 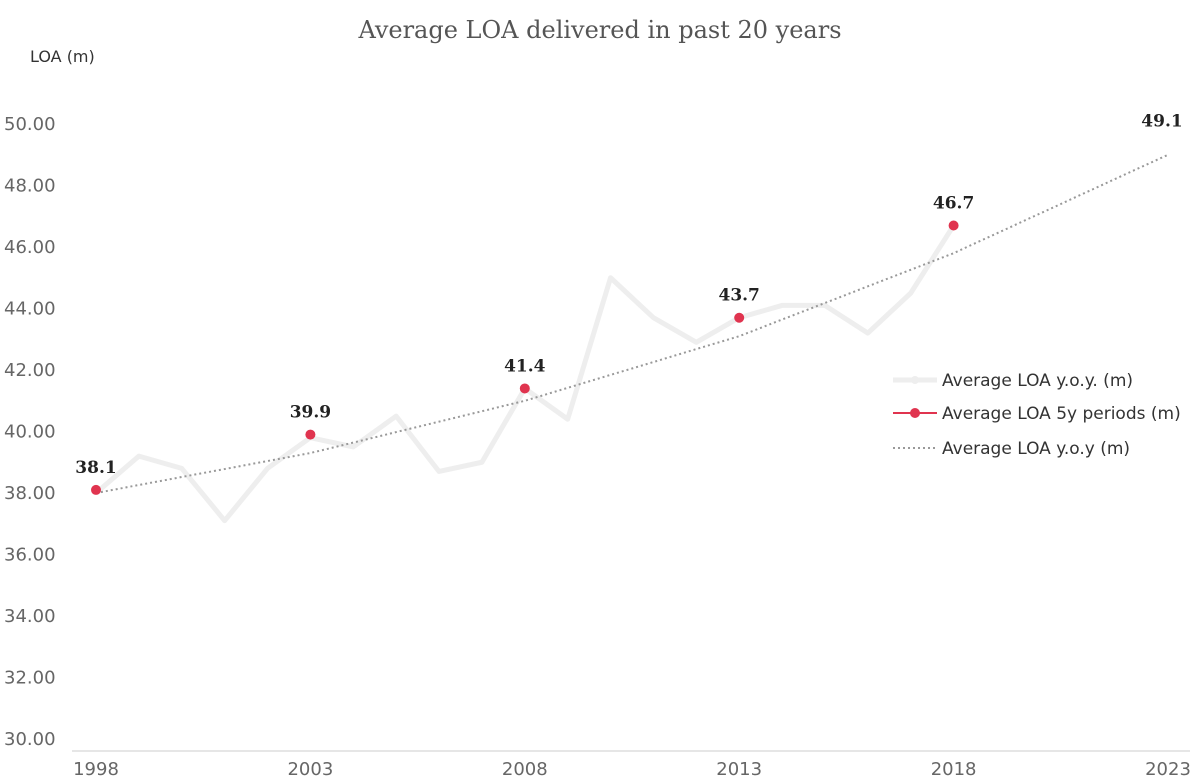 What do you see at coordinates (1036, 449) in the screenshot?
I see `legend-label-trend: Average LOA y.o.y (m)` at bounding box center [1036, 449].